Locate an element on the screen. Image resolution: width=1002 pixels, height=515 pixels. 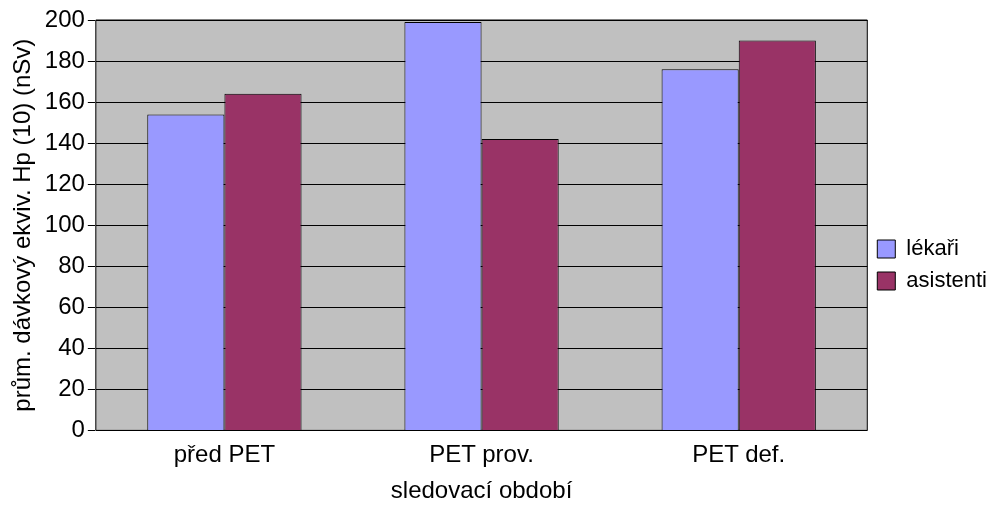
y-tick-label: 40 is located at coordinates (71, 346).